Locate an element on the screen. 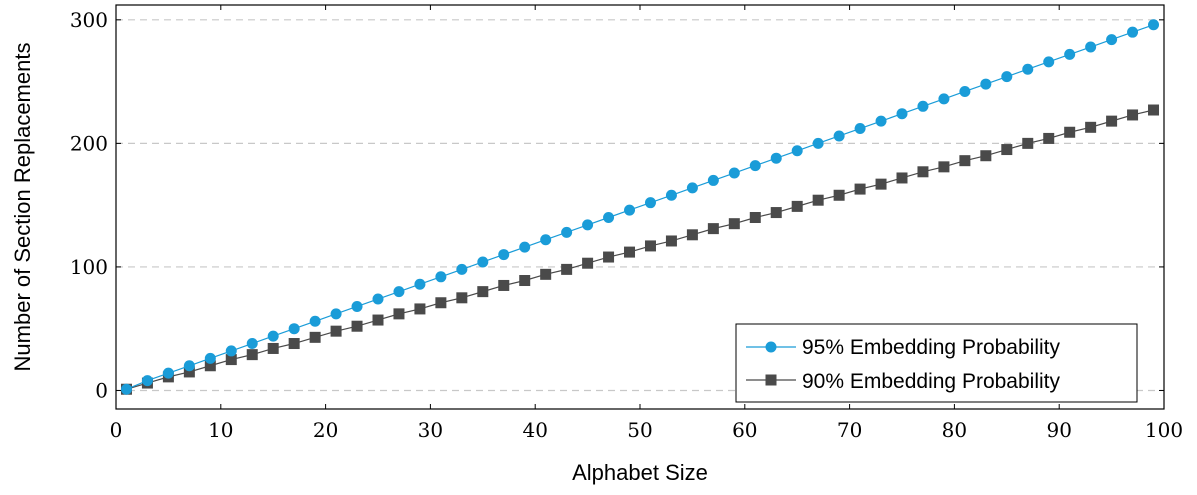  x-tick-label: 90 is located at coordinates (1058, 430).